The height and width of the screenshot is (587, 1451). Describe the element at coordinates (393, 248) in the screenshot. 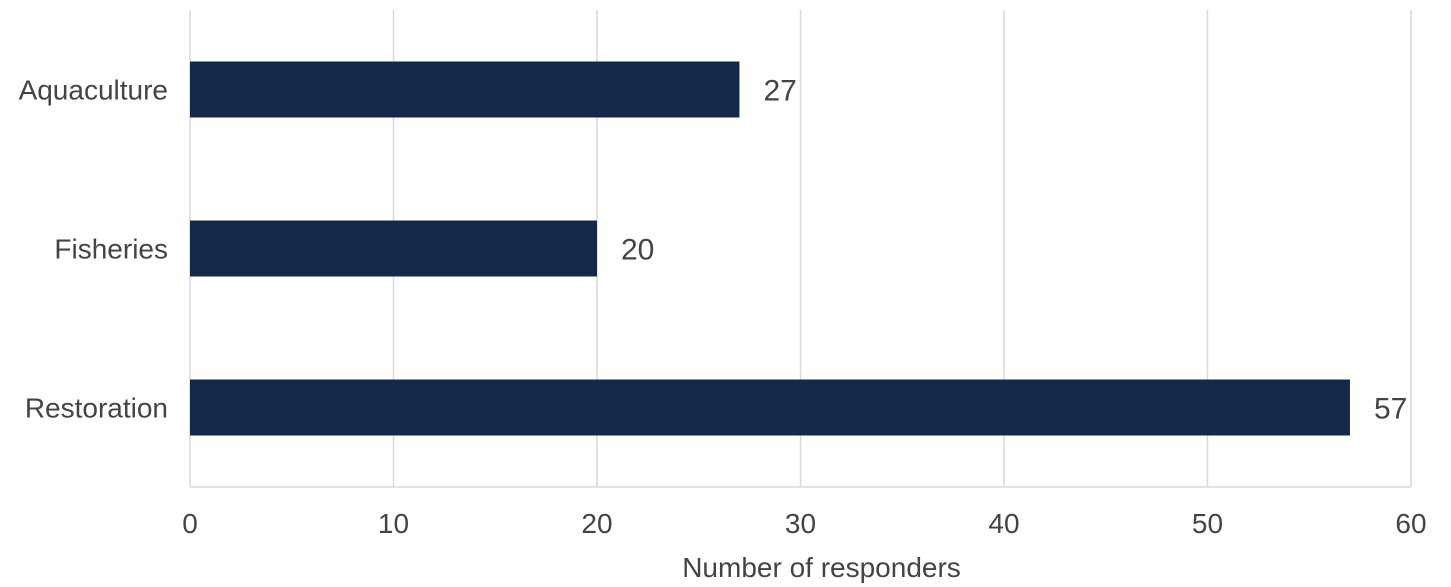

I see `bar-fisheries` at that location.